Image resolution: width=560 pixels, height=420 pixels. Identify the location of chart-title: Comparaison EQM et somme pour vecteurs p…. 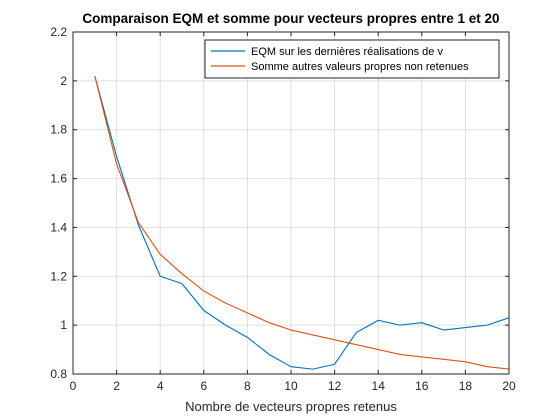
(290, 18).